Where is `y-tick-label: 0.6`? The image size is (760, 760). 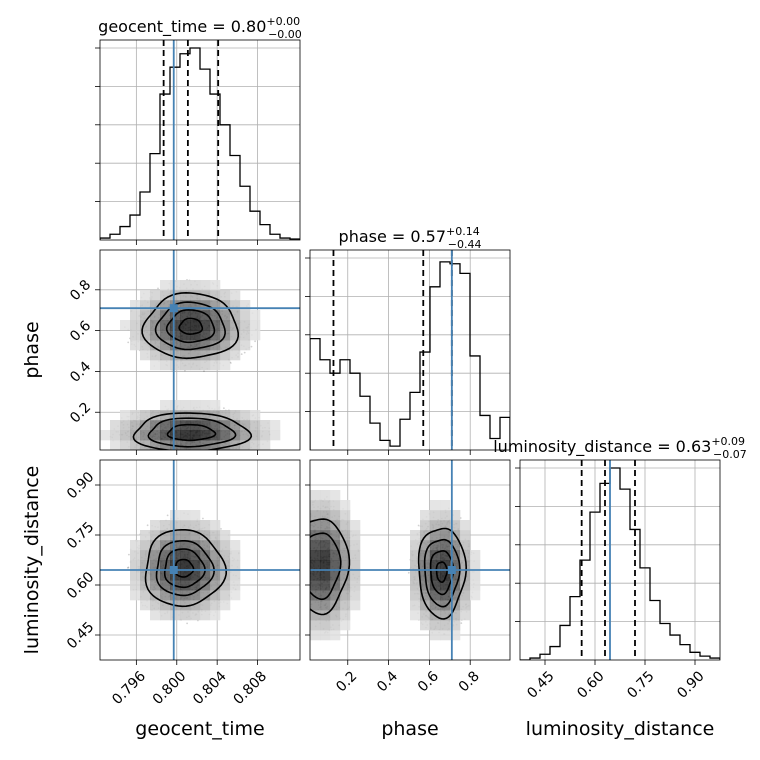
y-tick-label: 0.6 is located at coordinates (80, 331).